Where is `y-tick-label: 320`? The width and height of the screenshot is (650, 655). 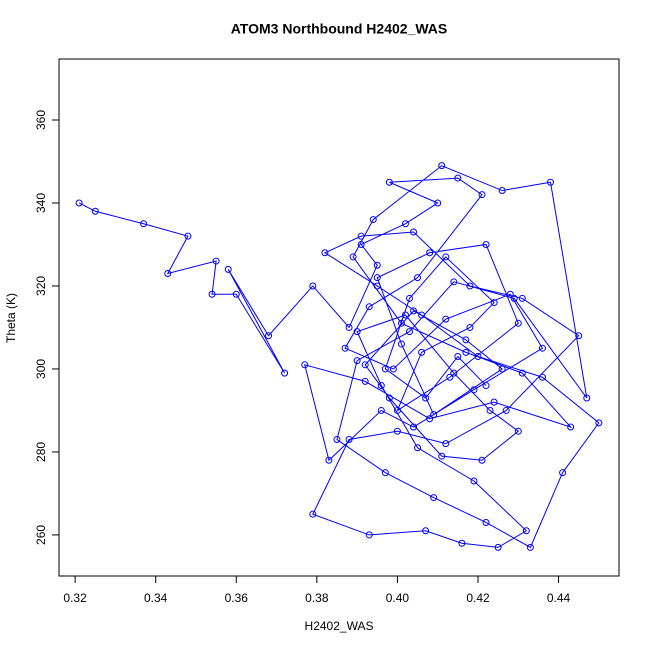
y-tick-label: 320 is located at coordinates (41, 286).